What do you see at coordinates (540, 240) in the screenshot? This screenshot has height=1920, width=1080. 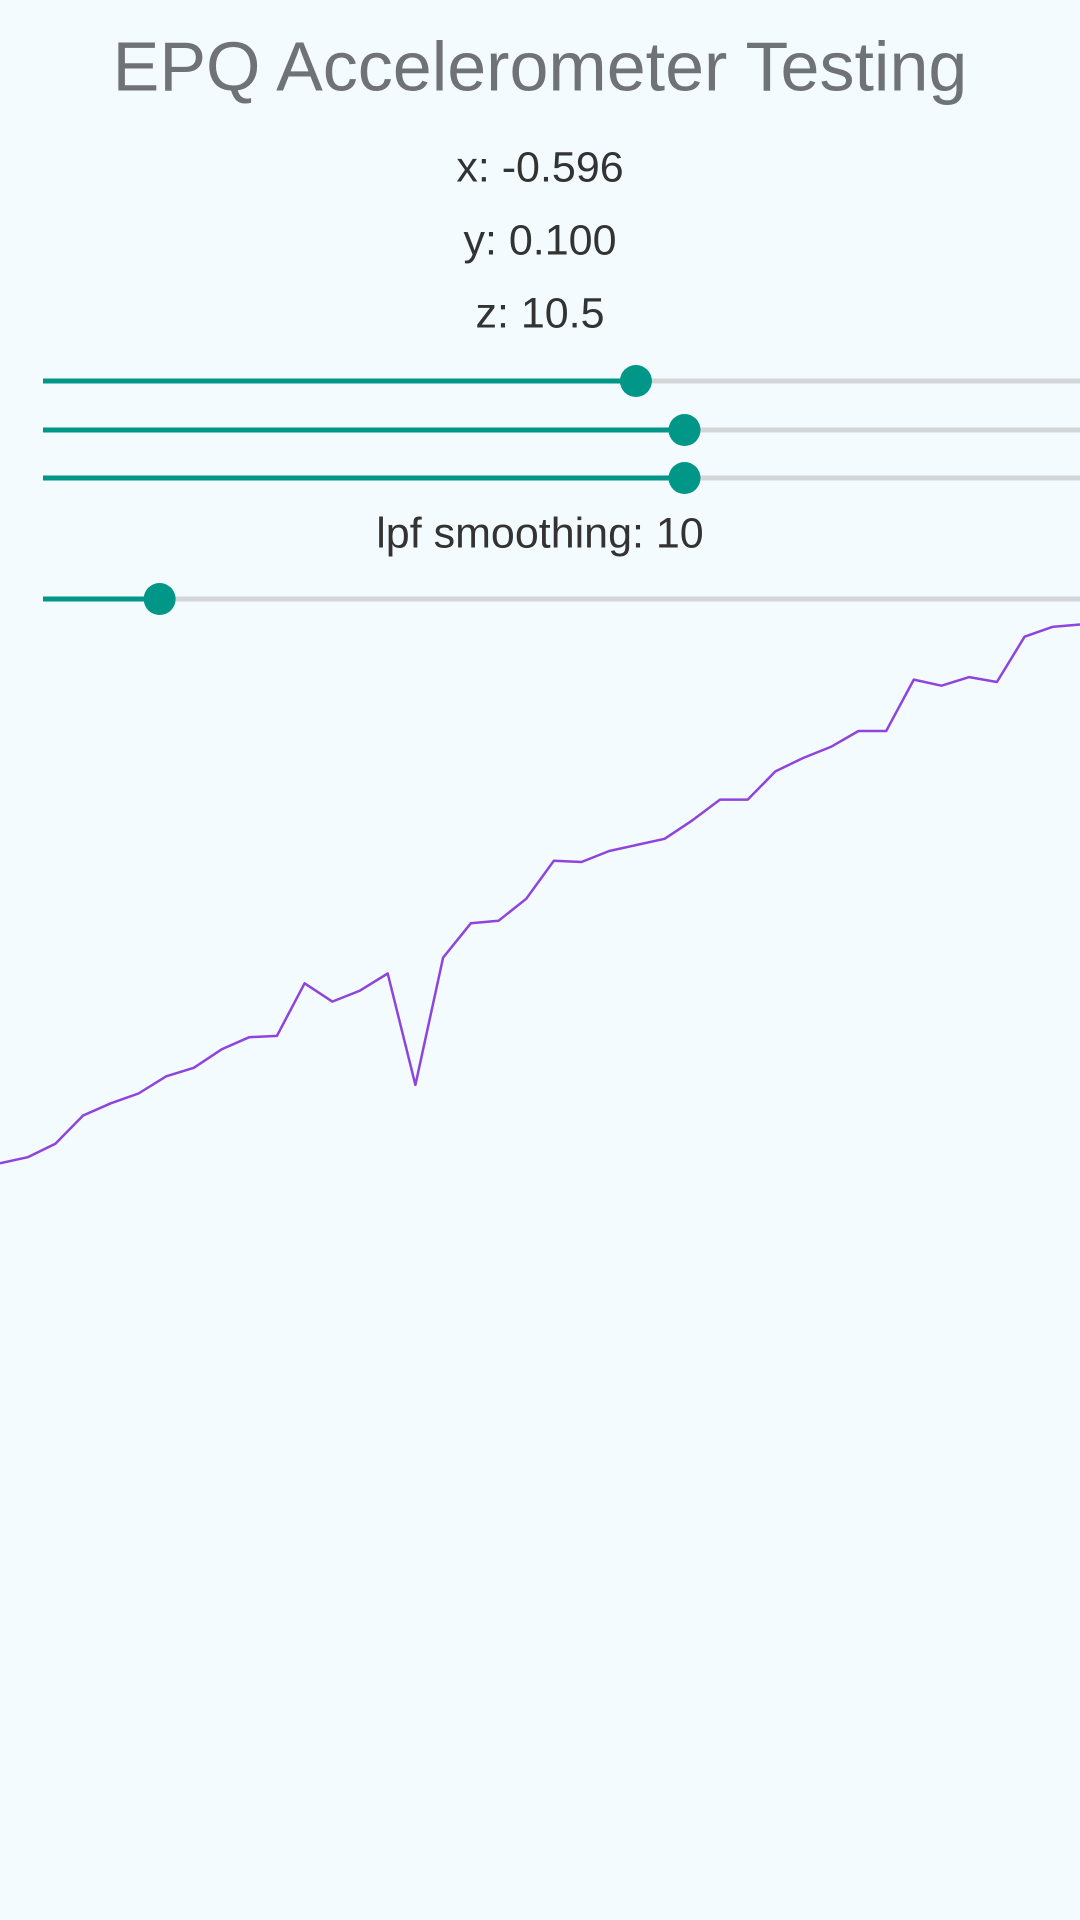 I see `y-reading: y: 0.100` at bounding box center [540, 240].